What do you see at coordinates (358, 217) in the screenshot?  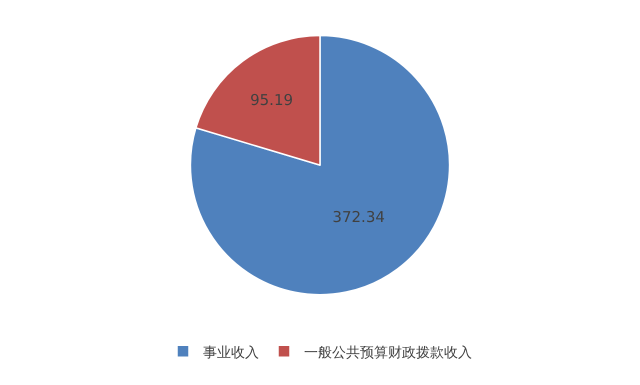 I see `data-label: 372.34` at bounding box center [358, 217].